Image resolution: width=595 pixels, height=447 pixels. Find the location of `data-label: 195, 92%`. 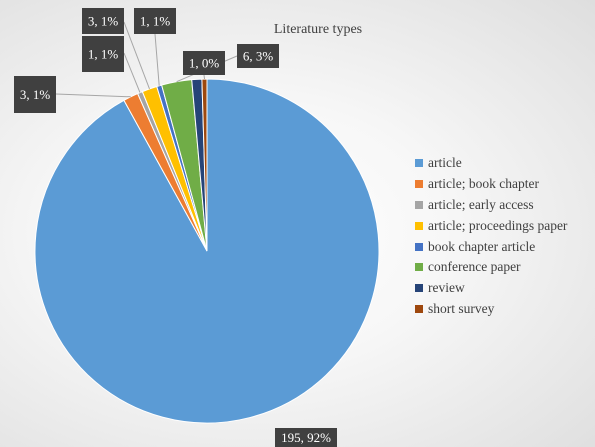

data-label: 195, 92% is located at coordinates (306, 437).